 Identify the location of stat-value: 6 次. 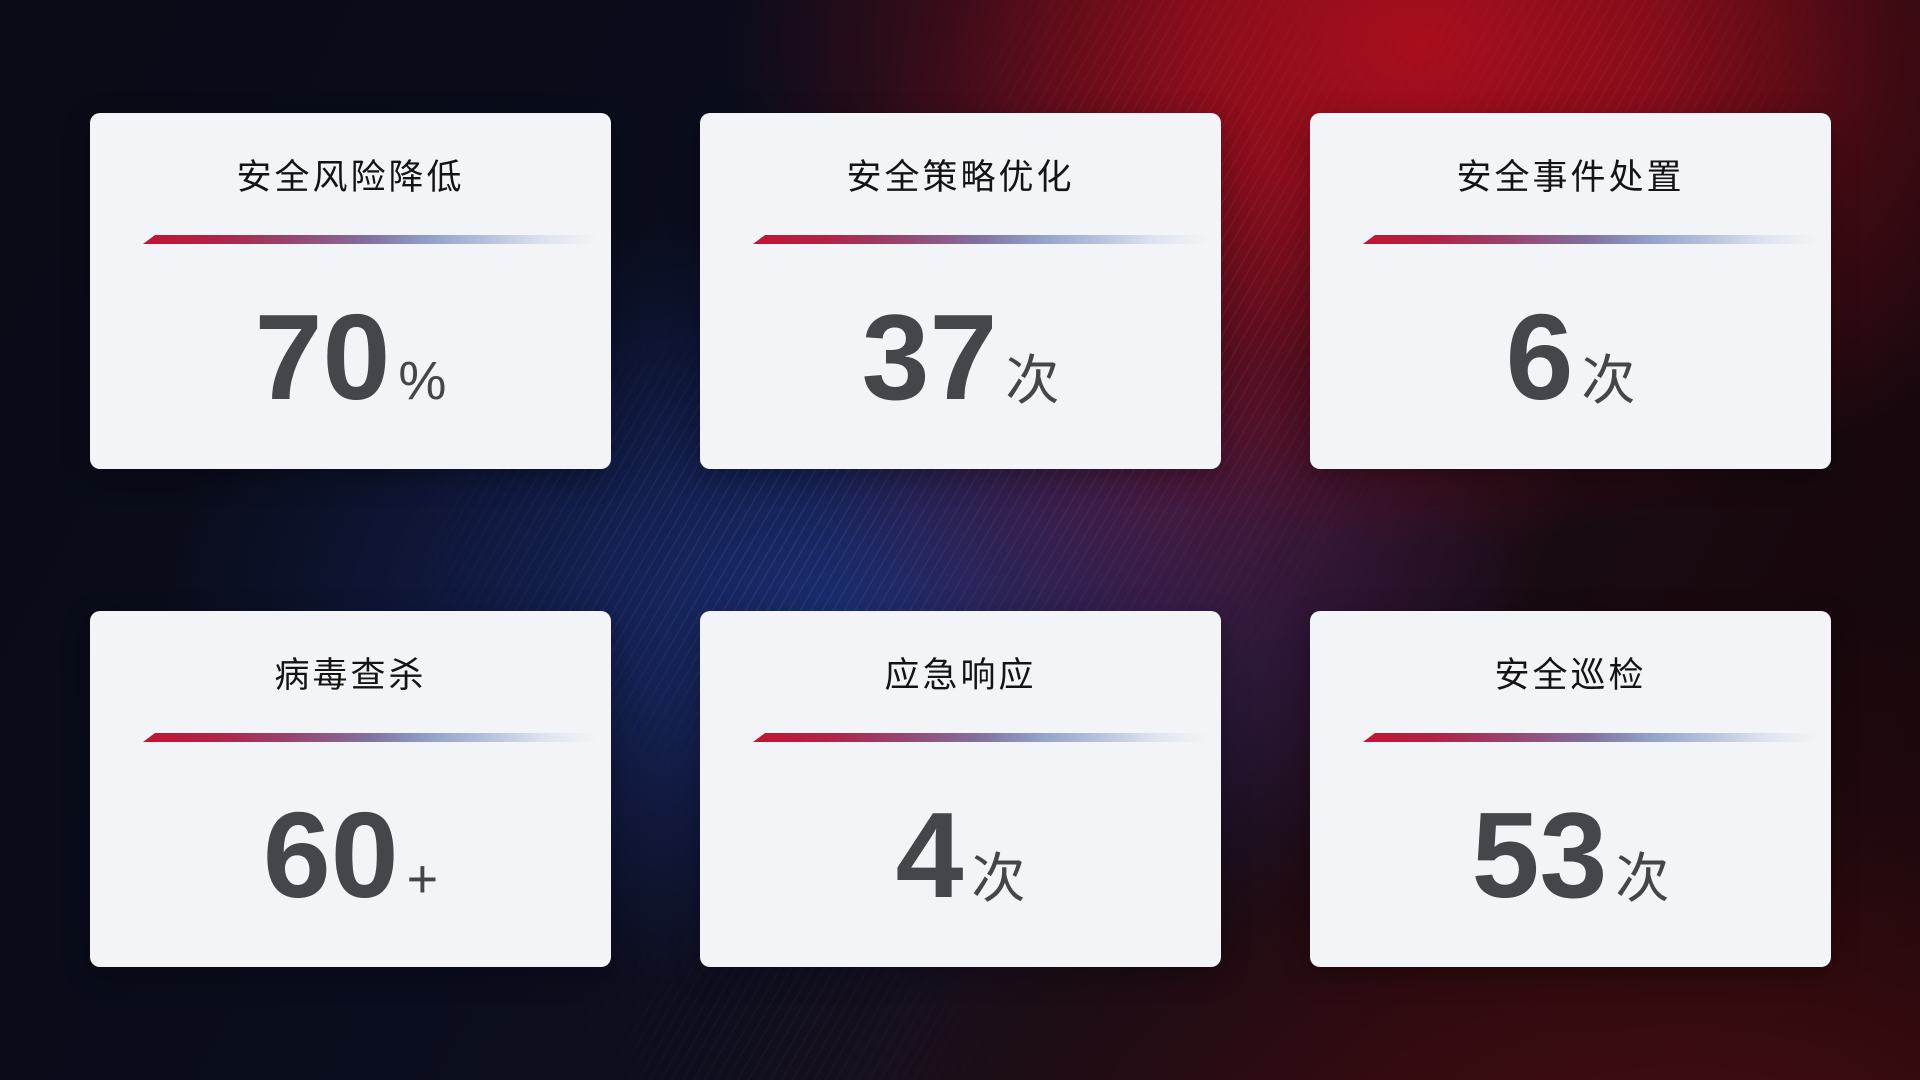
(1571, 357).